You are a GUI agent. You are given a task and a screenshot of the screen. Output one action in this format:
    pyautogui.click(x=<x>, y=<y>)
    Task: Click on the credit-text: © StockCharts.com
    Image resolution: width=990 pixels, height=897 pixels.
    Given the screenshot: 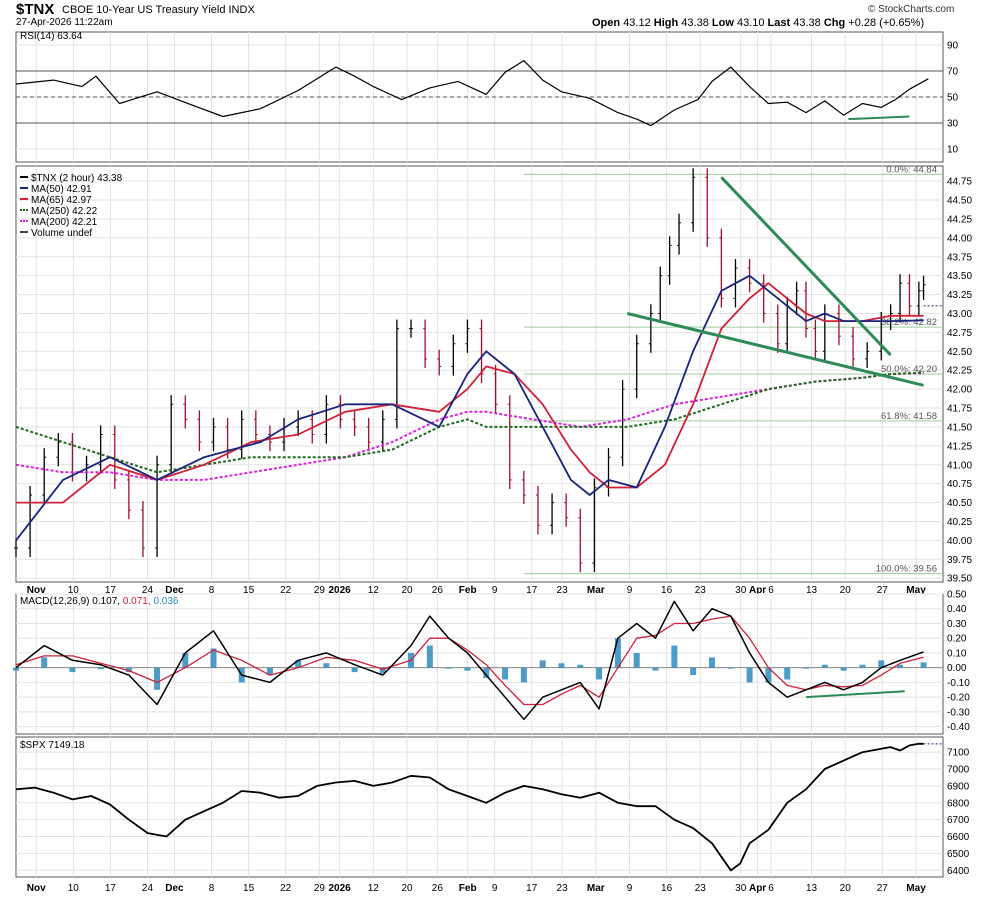 What is the action you would take?
    pyautogui.click(x=911, y=9)
    